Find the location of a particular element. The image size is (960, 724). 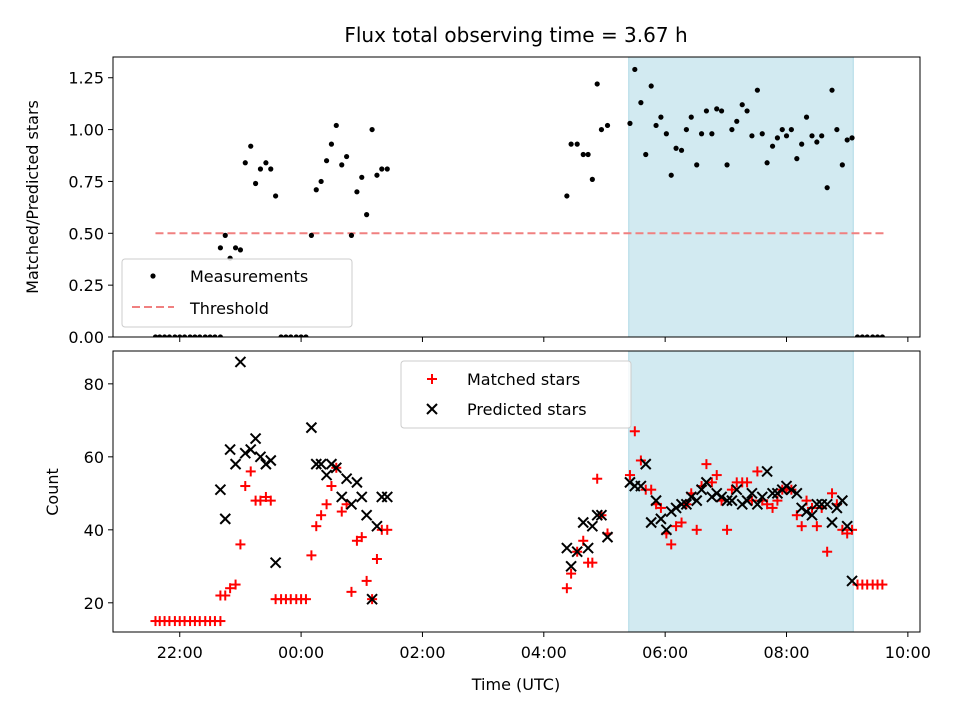

x-tick-label: 00:00 is located at coordinates (301, 652).